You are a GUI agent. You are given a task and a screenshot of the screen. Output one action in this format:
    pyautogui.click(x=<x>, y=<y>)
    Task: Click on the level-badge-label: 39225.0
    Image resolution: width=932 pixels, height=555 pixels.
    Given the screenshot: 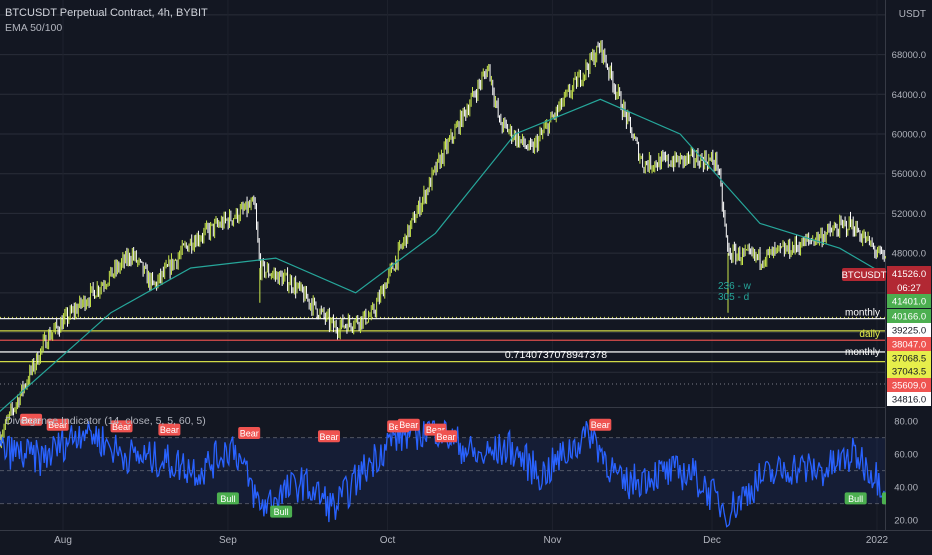 What is the action you would take?
    pyautogui.click(x=909, y=331)
    